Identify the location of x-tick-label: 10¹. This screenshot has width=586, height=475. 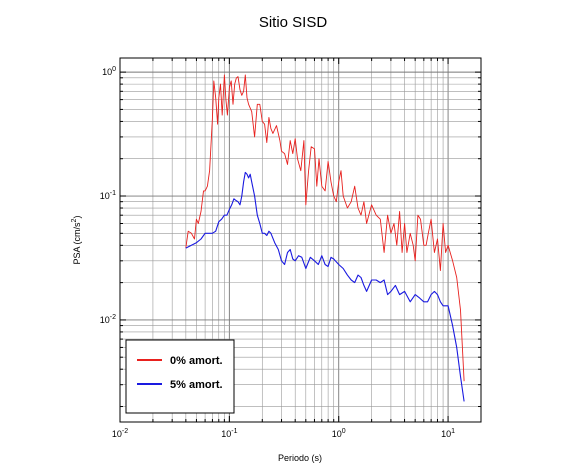
(448, 433).